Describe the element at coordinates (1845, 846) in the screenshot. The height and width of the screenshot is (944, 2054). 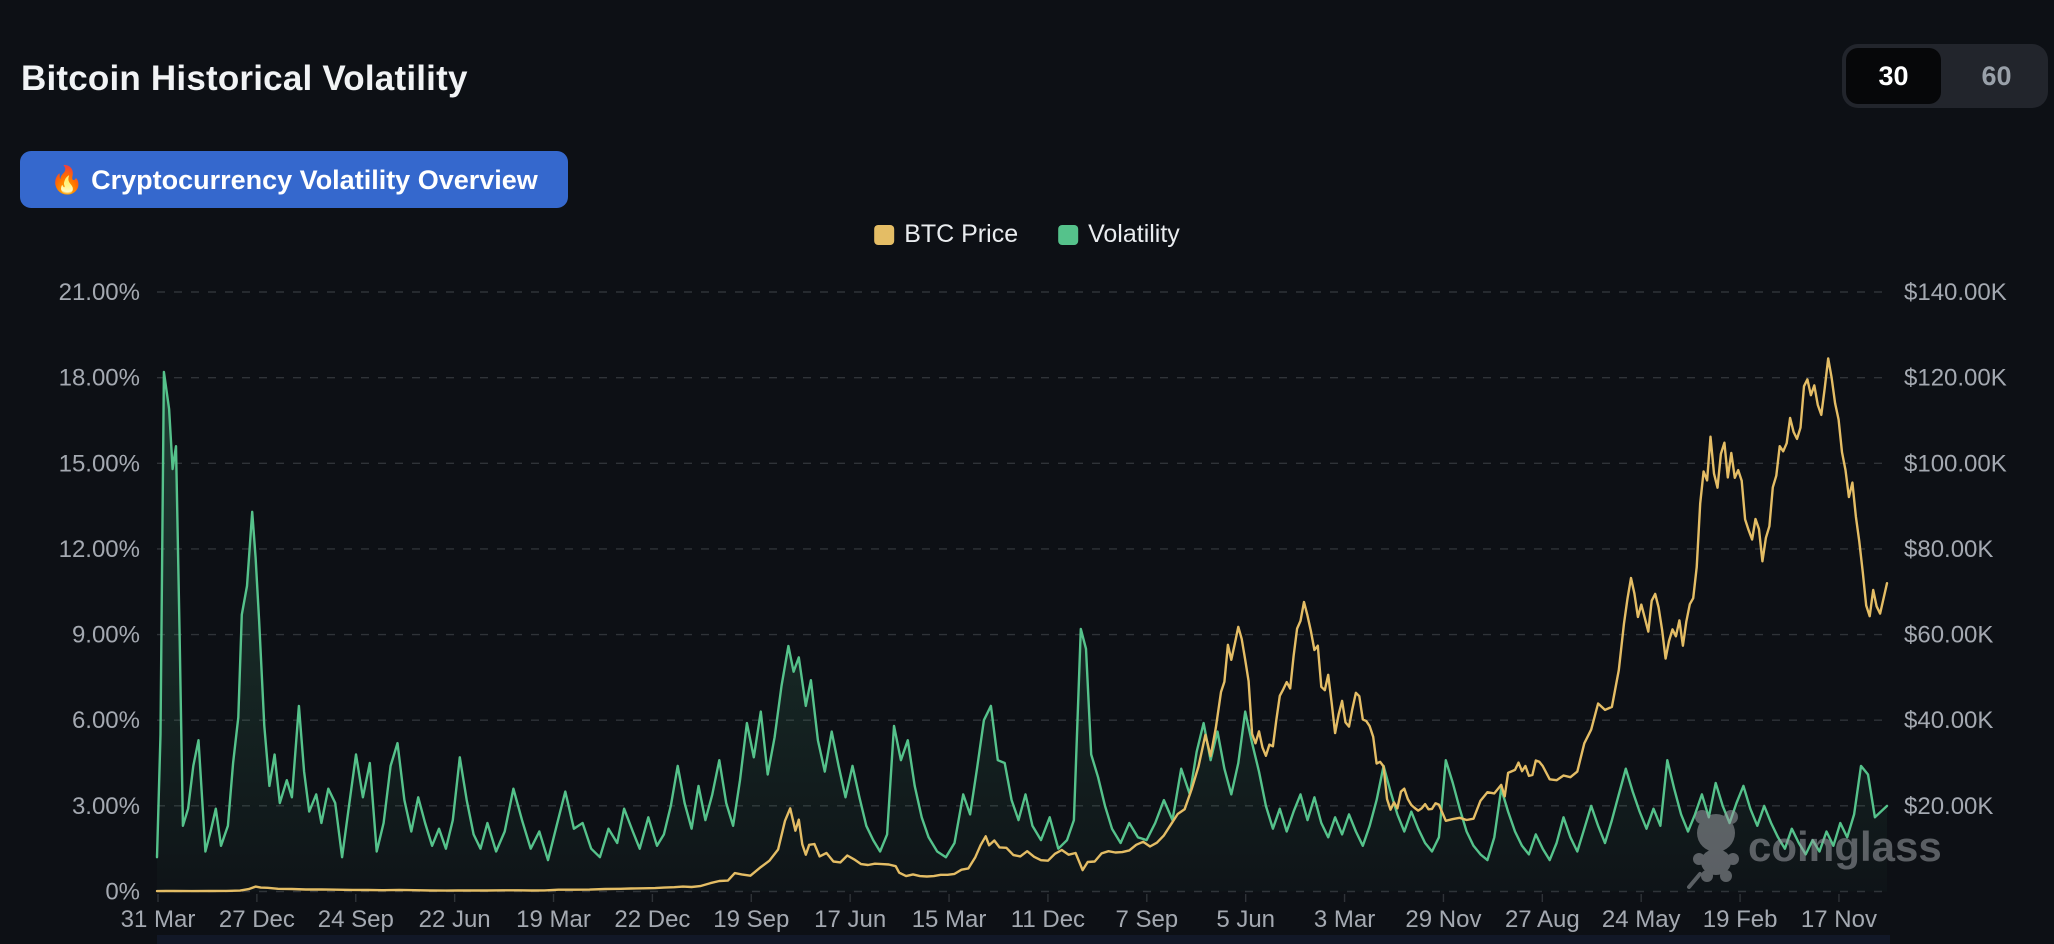
I see `coinglass-wordmark: coinglass` at that location.